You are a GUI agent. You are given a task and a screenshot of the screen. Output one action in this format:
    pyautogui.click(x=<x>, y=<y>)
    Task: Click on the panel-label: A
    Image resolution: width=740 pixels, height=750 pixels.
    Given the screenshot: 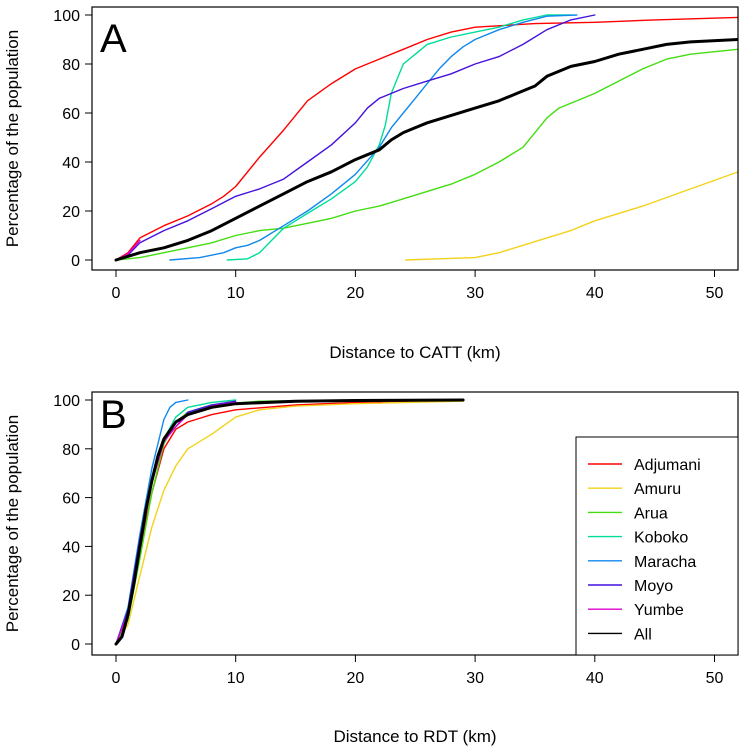 What is the action you would take?
    pyautogui.click(x=113, y=39)
    